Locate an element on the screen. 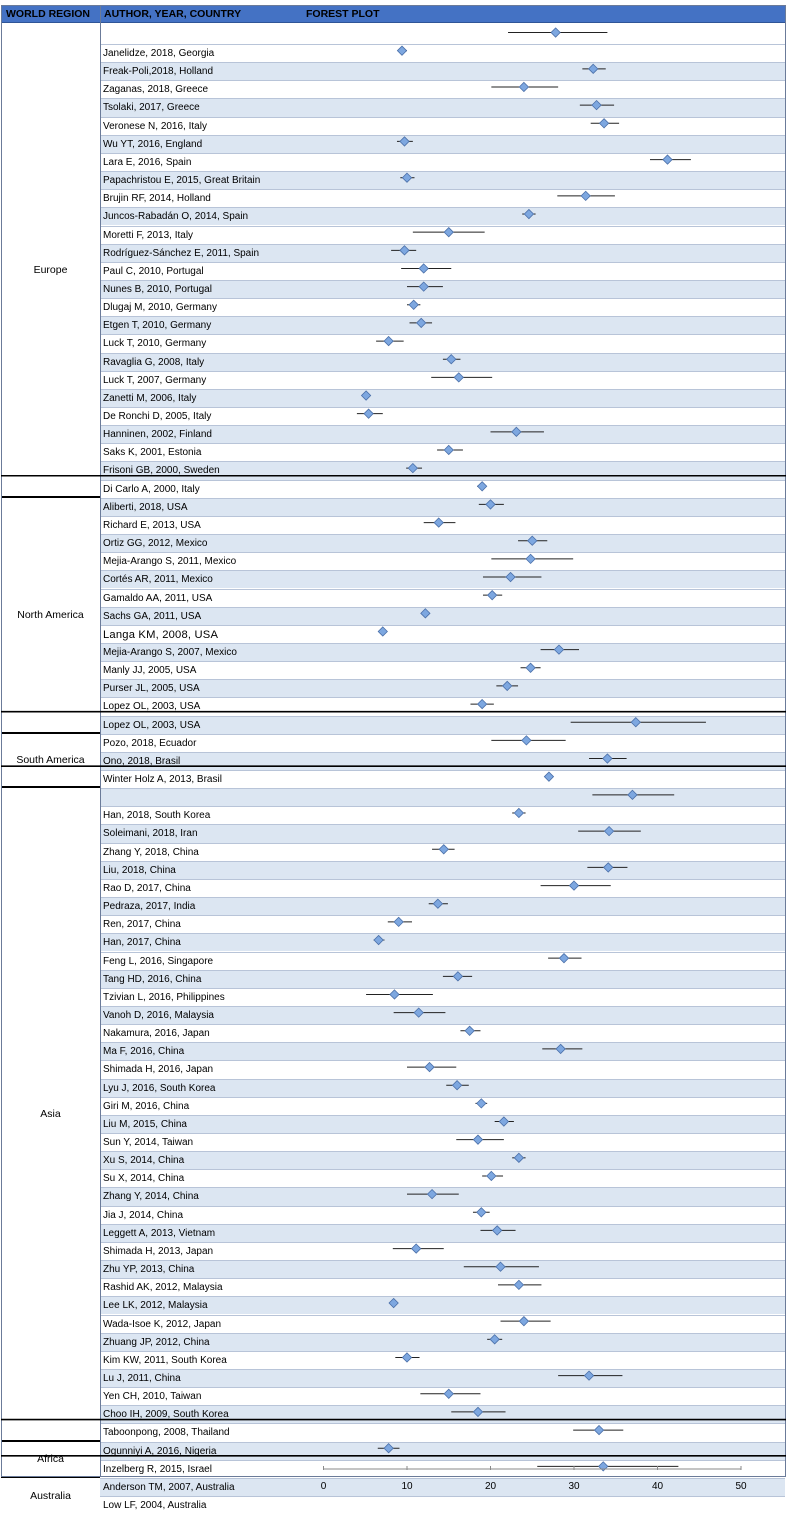  study-label: Leggett A, 2013, Vietnam is located at coordinates (159, 1233).